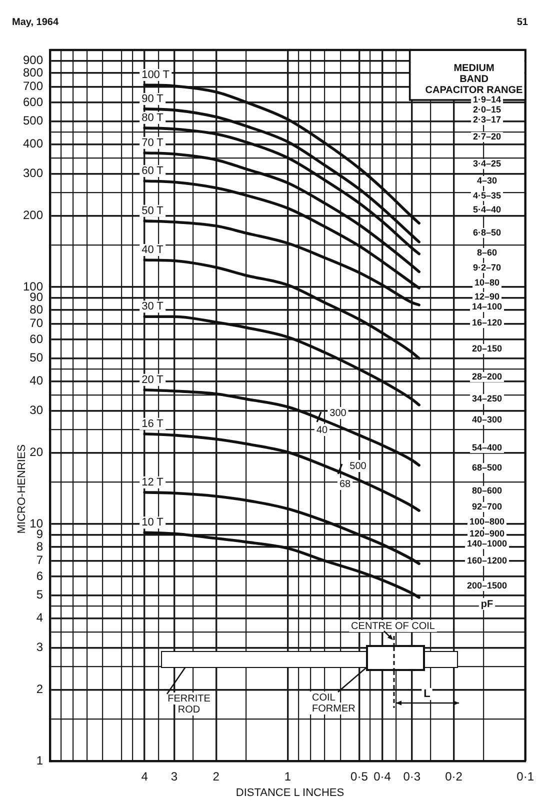 The width and height of the screenshot is (543, 808). What do you see at coordinates (290, 793) in the screenshot?
I see `x-axis-title: DISTANCE L INCHES` at bounding box center [290, 793].